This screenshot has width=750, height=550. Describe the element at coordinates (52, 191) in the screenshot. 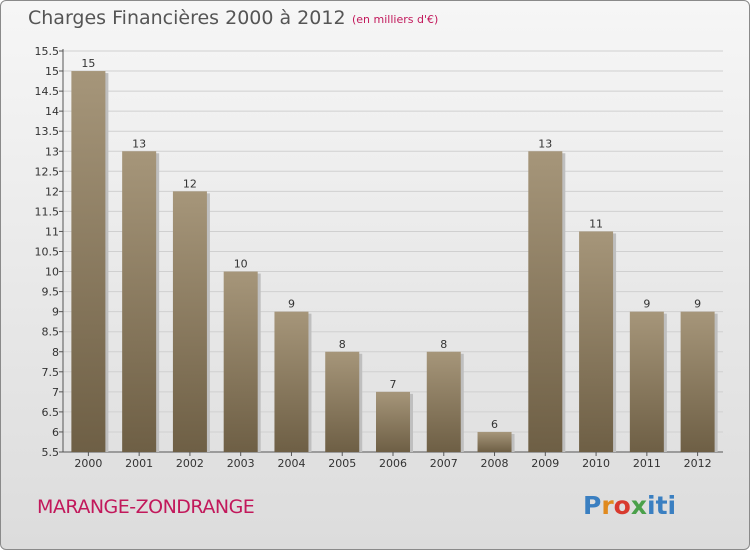

I see `y-tick-label: 12` at that location.